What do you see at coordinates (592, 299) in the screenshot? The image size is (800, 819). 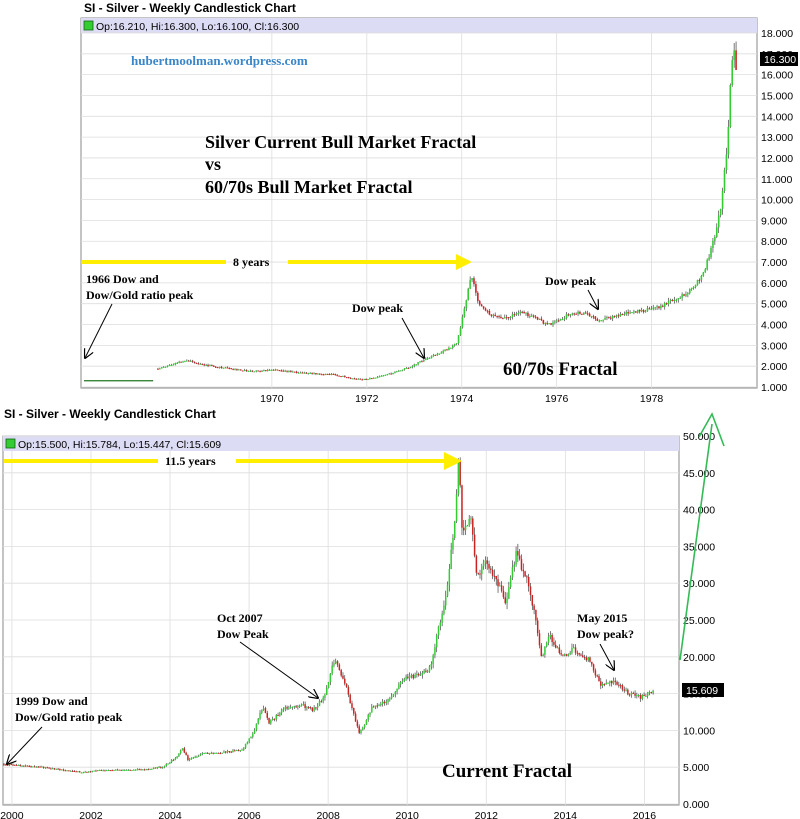 I see `arrow-dow-peak-1976` at bounding box center [592, 299].